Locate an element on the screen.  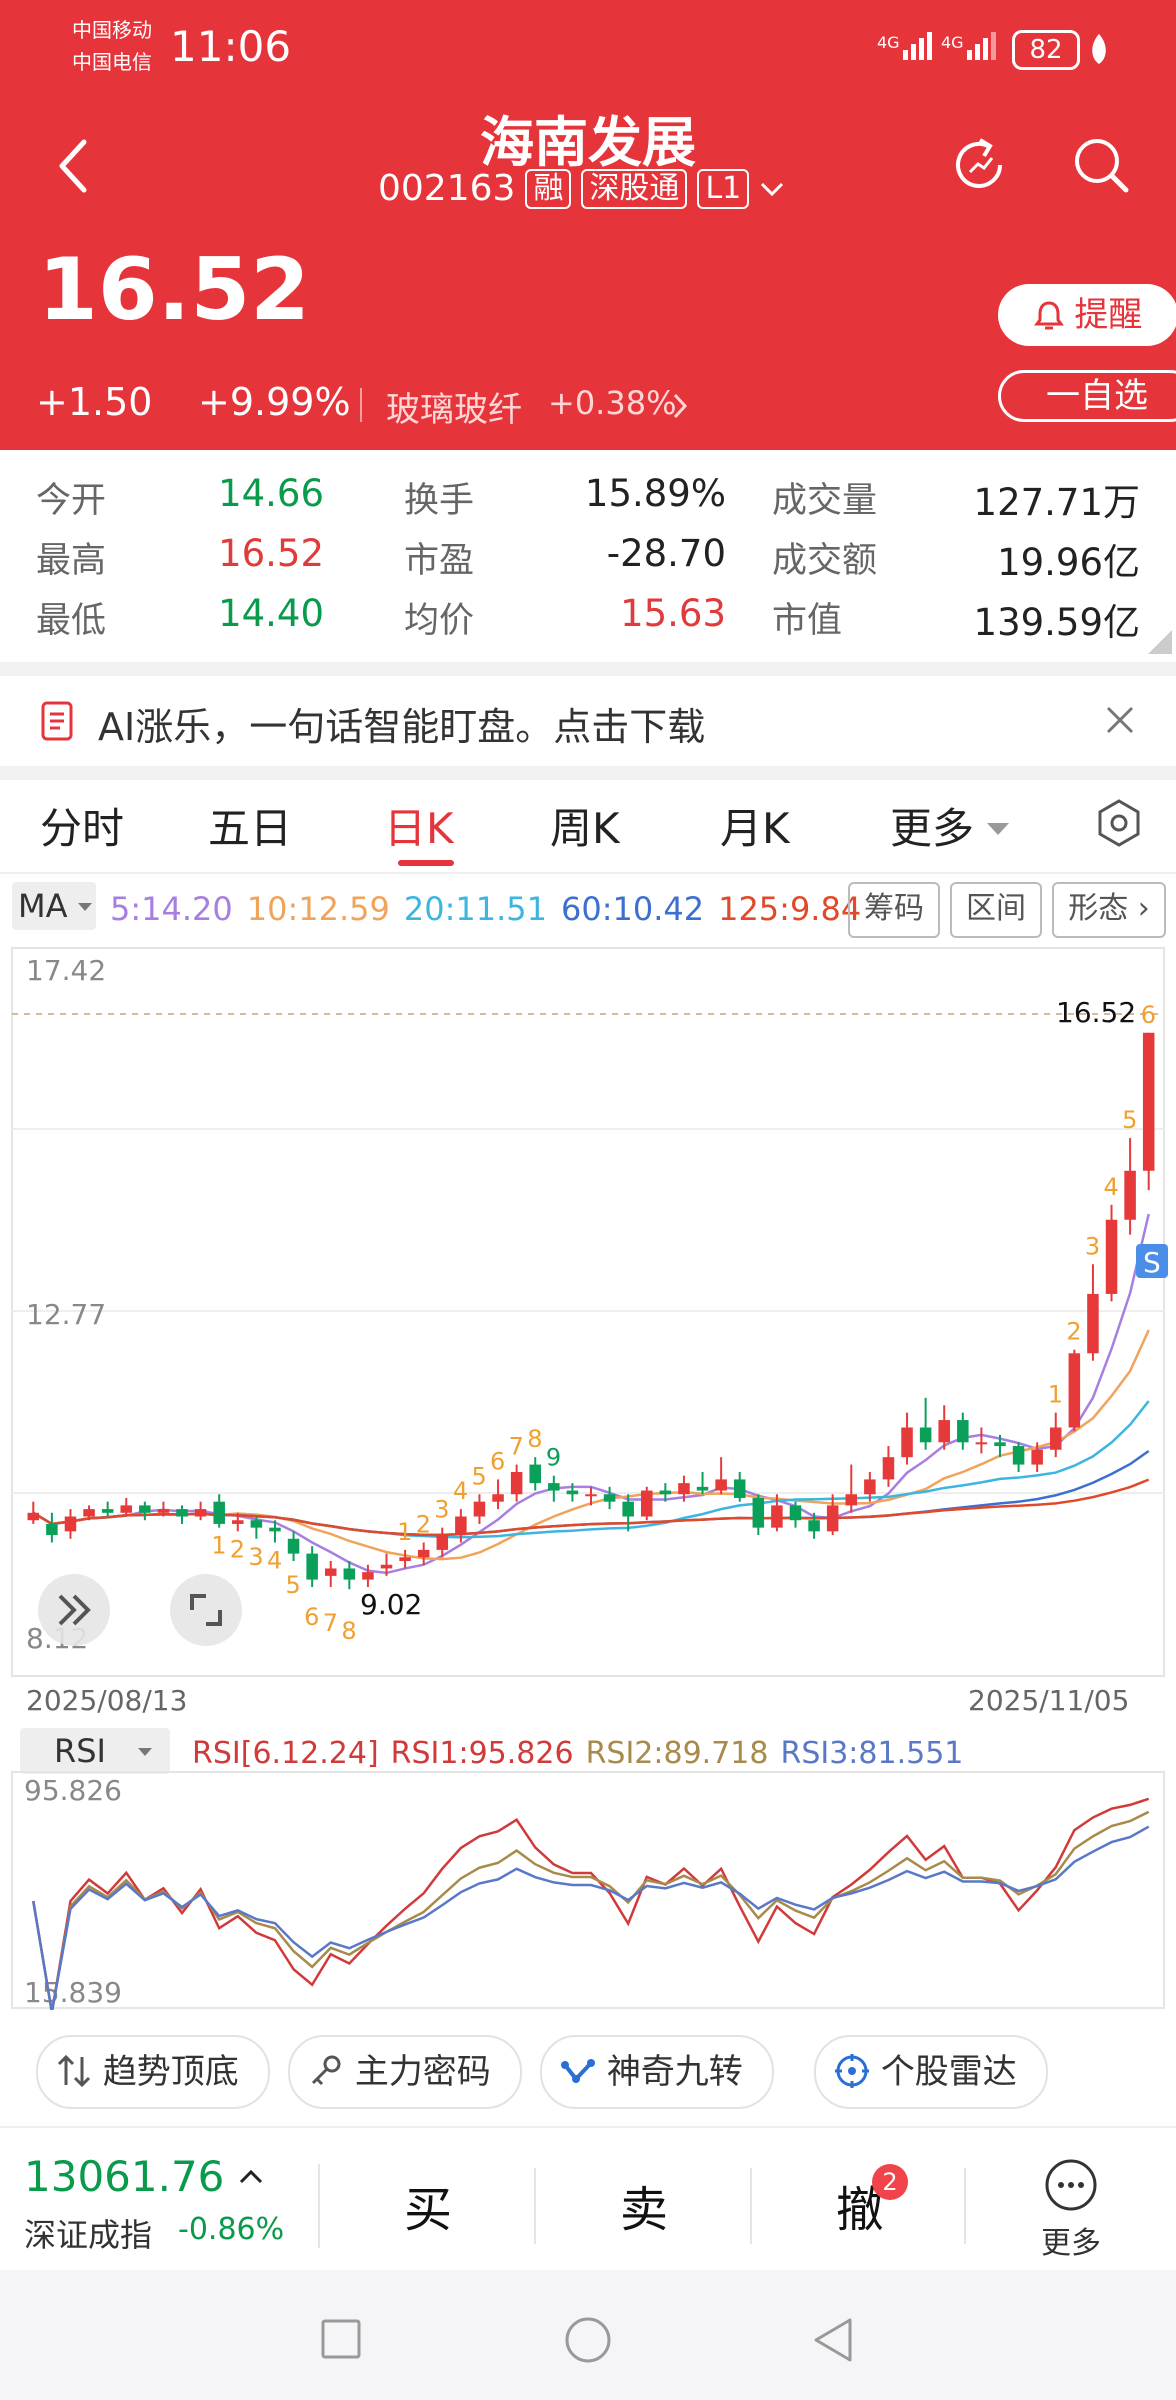
sequence-number: 8 is located at coordinates (534, 1439).